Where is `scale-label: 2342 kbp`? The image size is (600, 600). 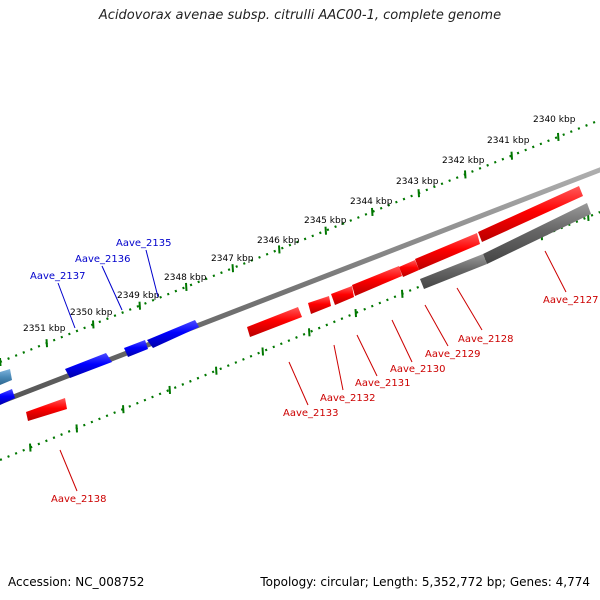 scale-label: 2342 kbp is located at coordinates (463, 161).